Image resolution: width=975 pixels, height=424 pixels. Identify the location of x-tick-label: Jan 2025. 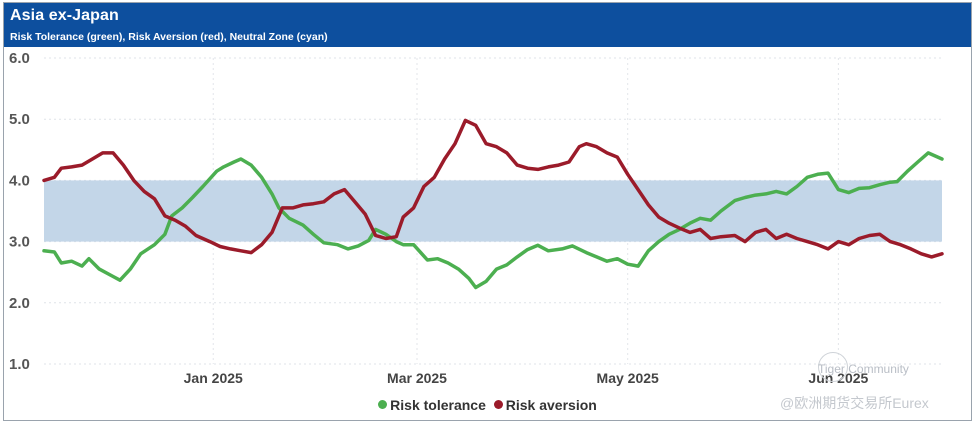
(213, 378).